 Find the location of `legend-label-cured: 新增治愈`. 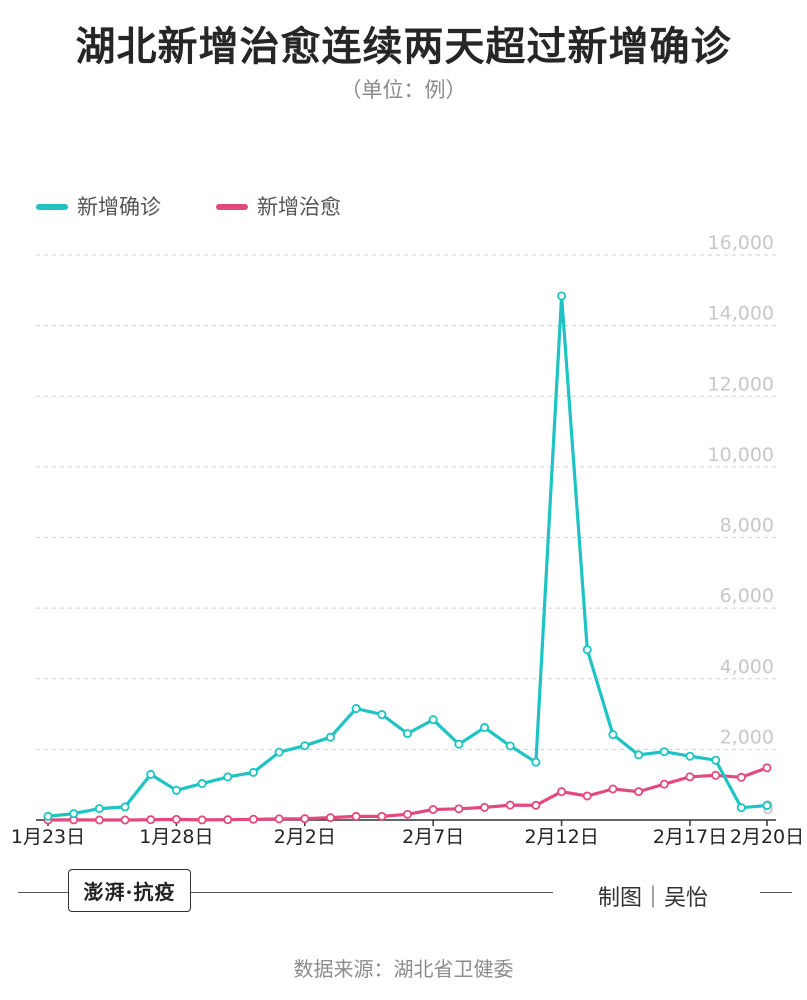

legend-label-cured: 新增治愈 is located at coordinates (299, 207).